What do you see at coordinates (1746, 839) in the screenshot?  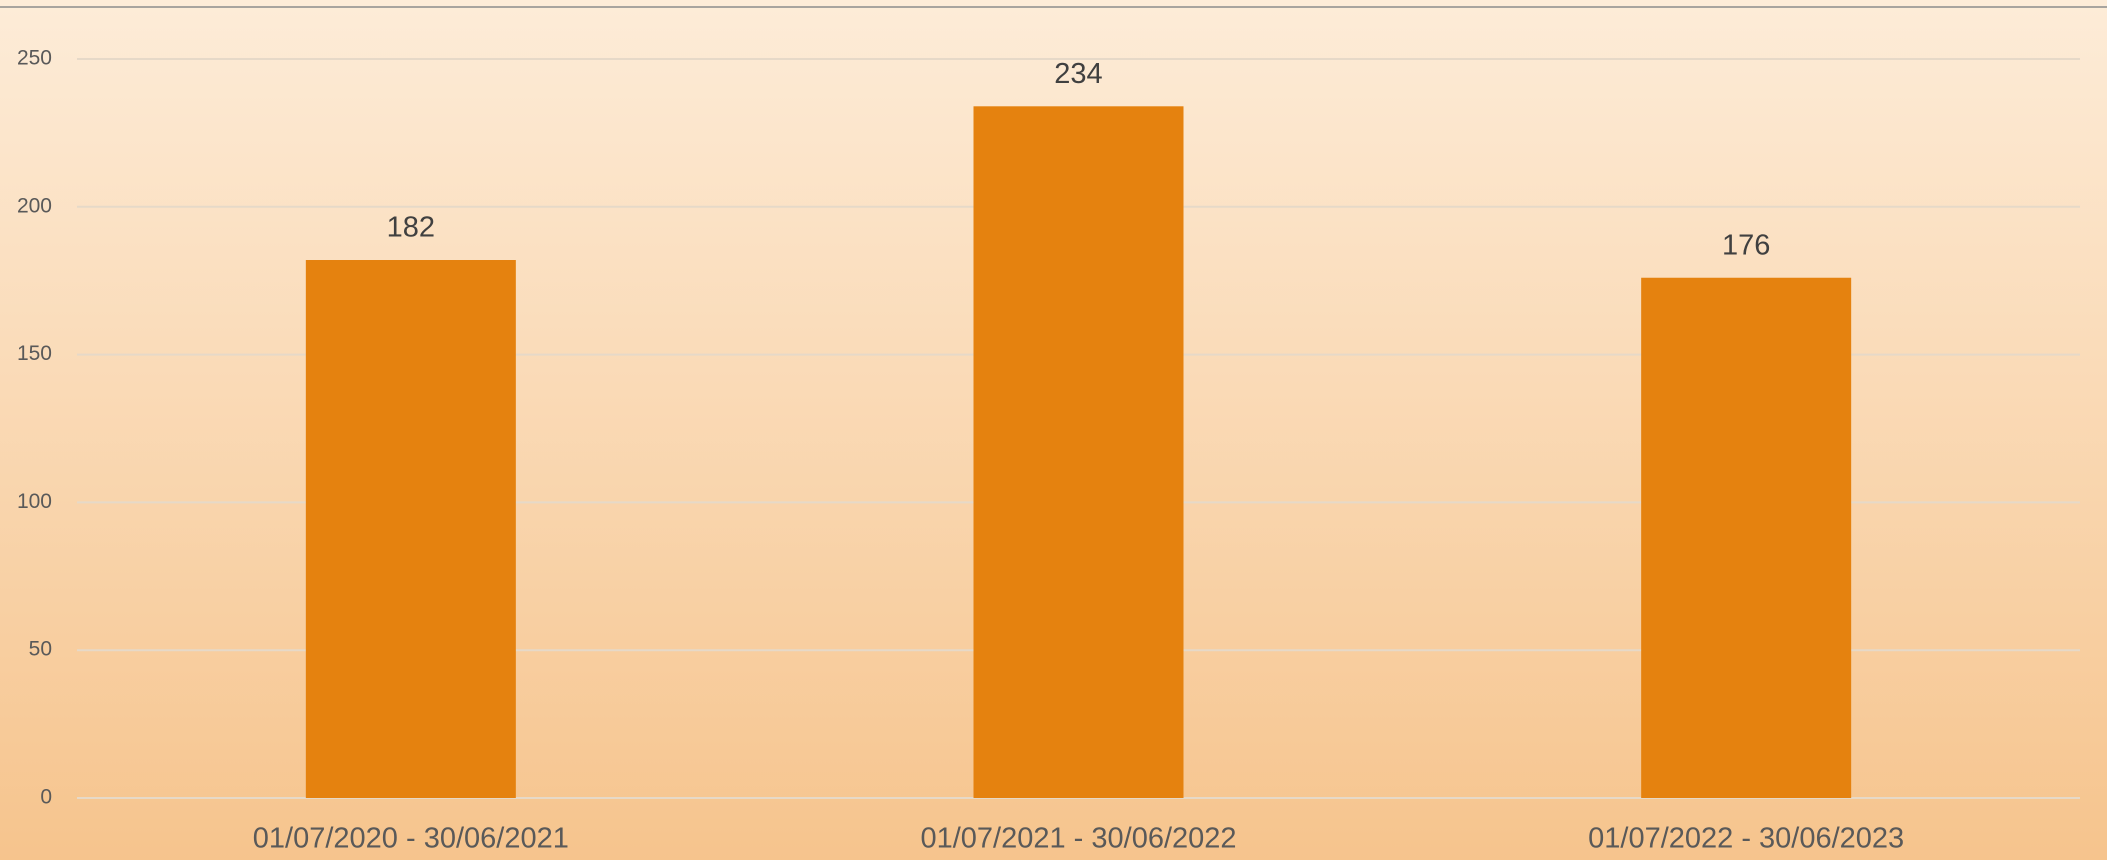 I see `x-tick-label: 01/07/2022 - 30/06/2023` at bounding box center [1746, 839].